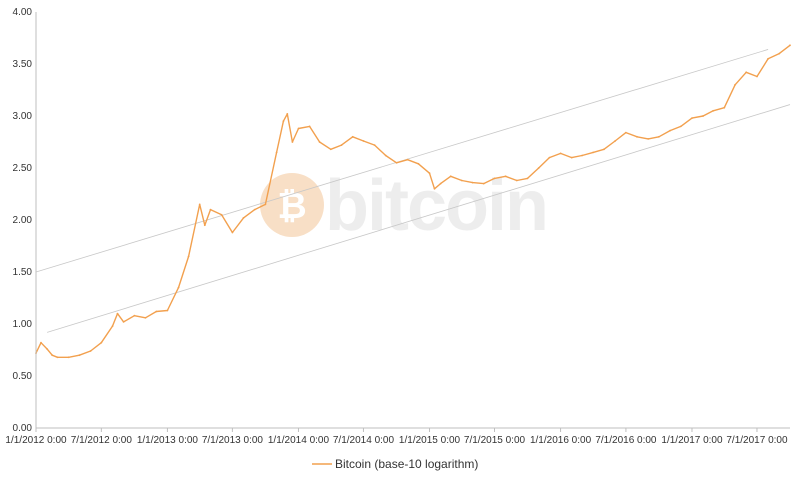 The height and width of the screenshot is (481, 800). Describe the element at coordinates (299, 440) in the screenshot. I see `x-tick-label: 1/1/2014 0:00` at that location.